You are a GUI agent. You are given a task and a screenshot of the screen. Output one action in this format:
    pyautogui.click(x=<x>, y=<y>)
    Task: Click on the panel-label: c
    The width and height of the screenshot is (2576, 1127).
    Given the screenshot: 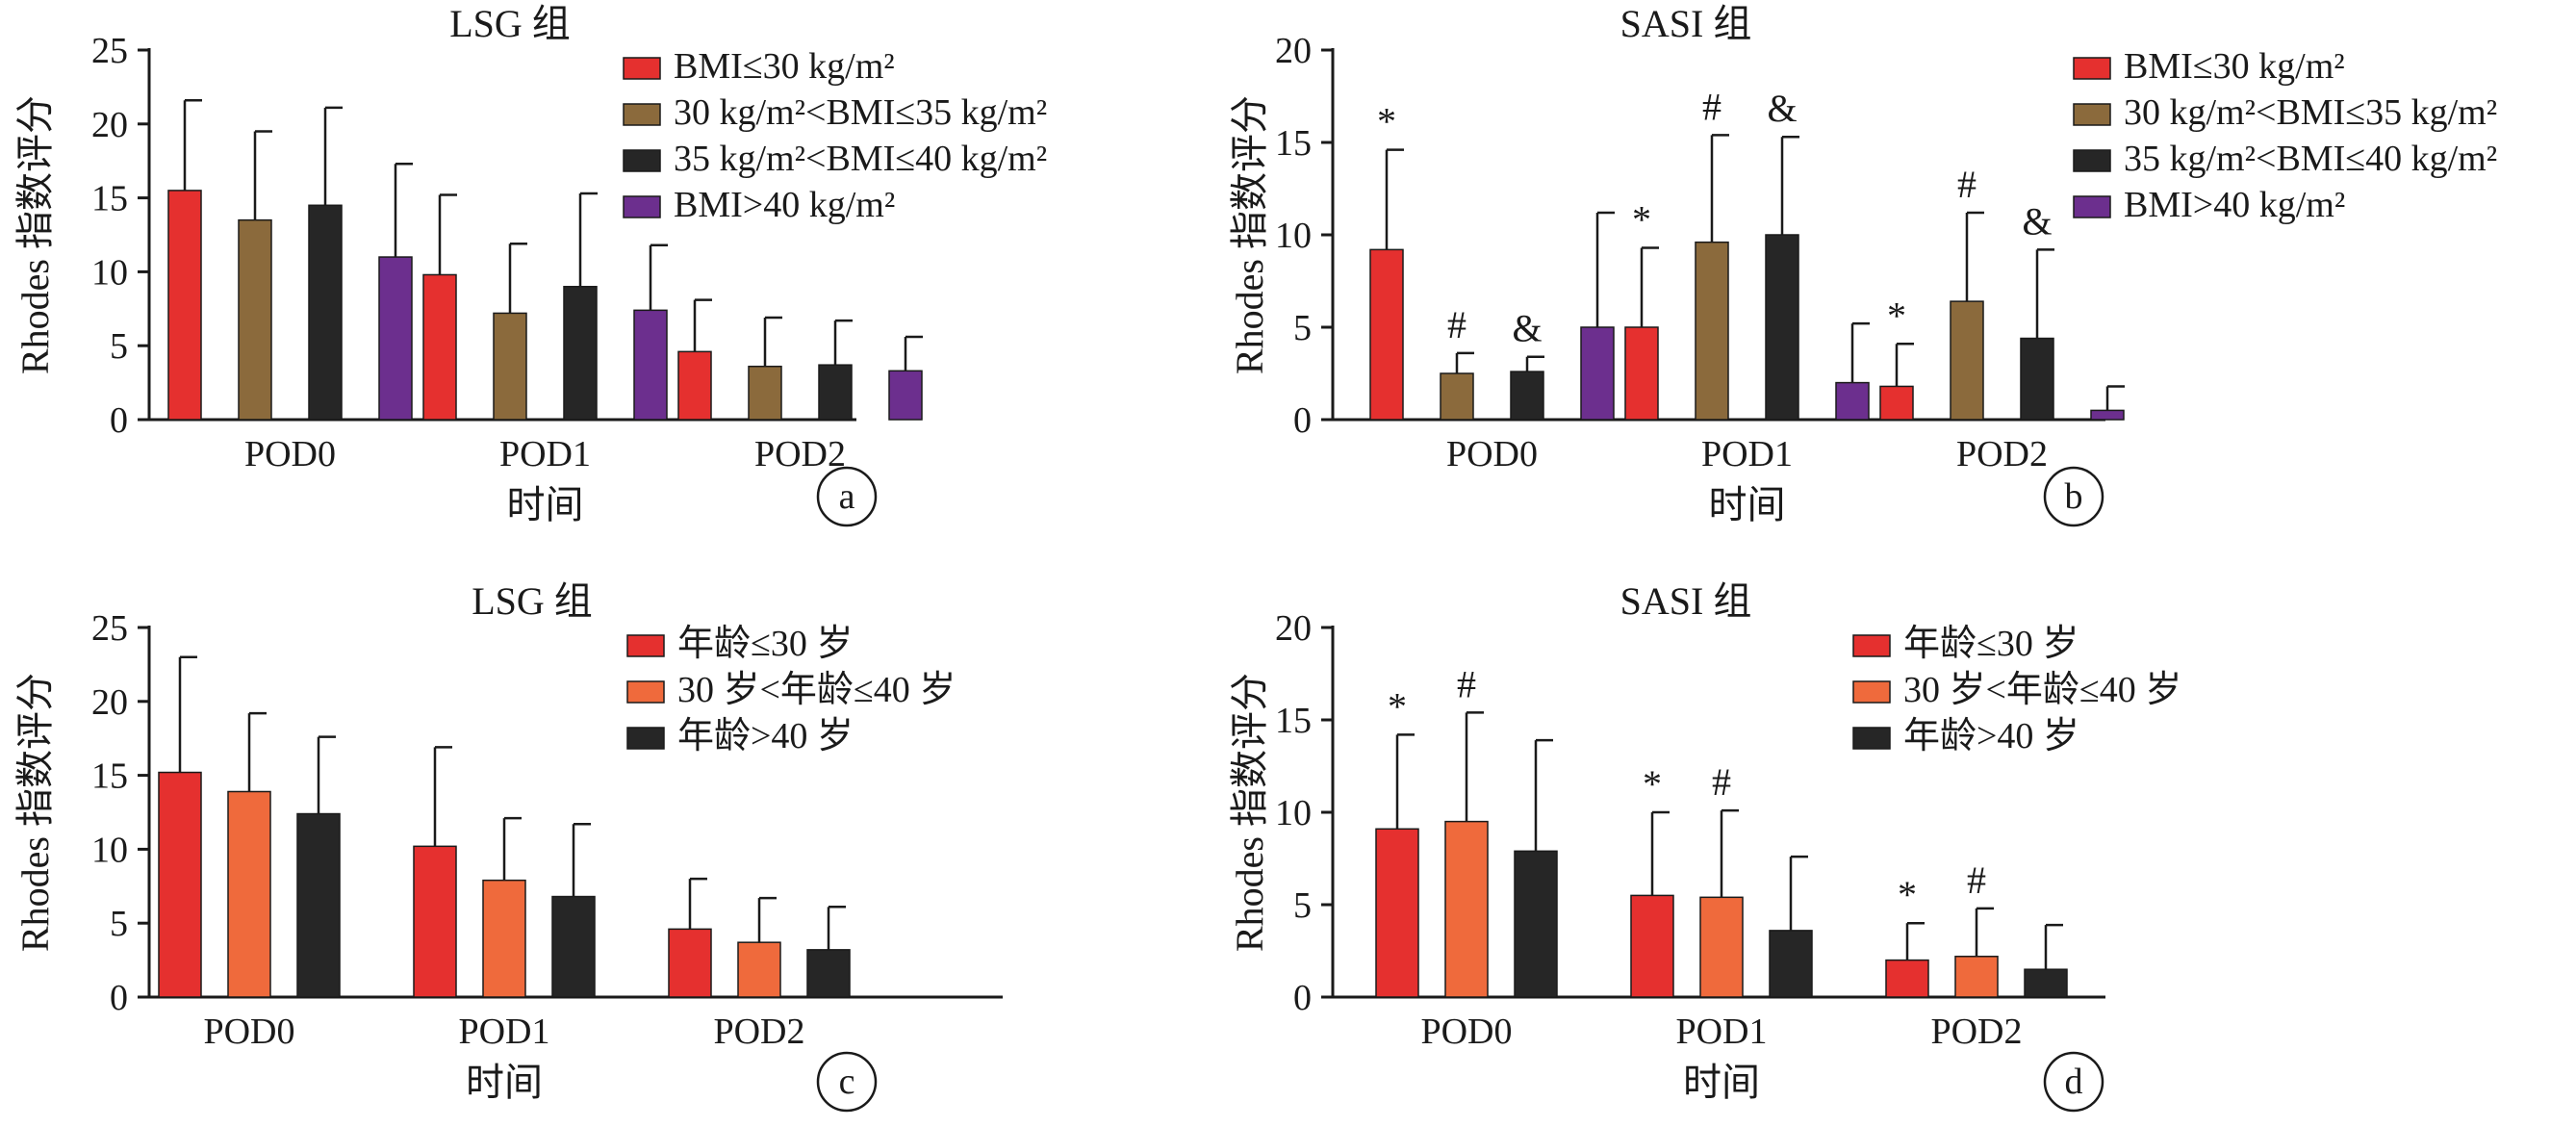 What is the action you would take?
    pyautogui.click(x=847, y=1082)
    